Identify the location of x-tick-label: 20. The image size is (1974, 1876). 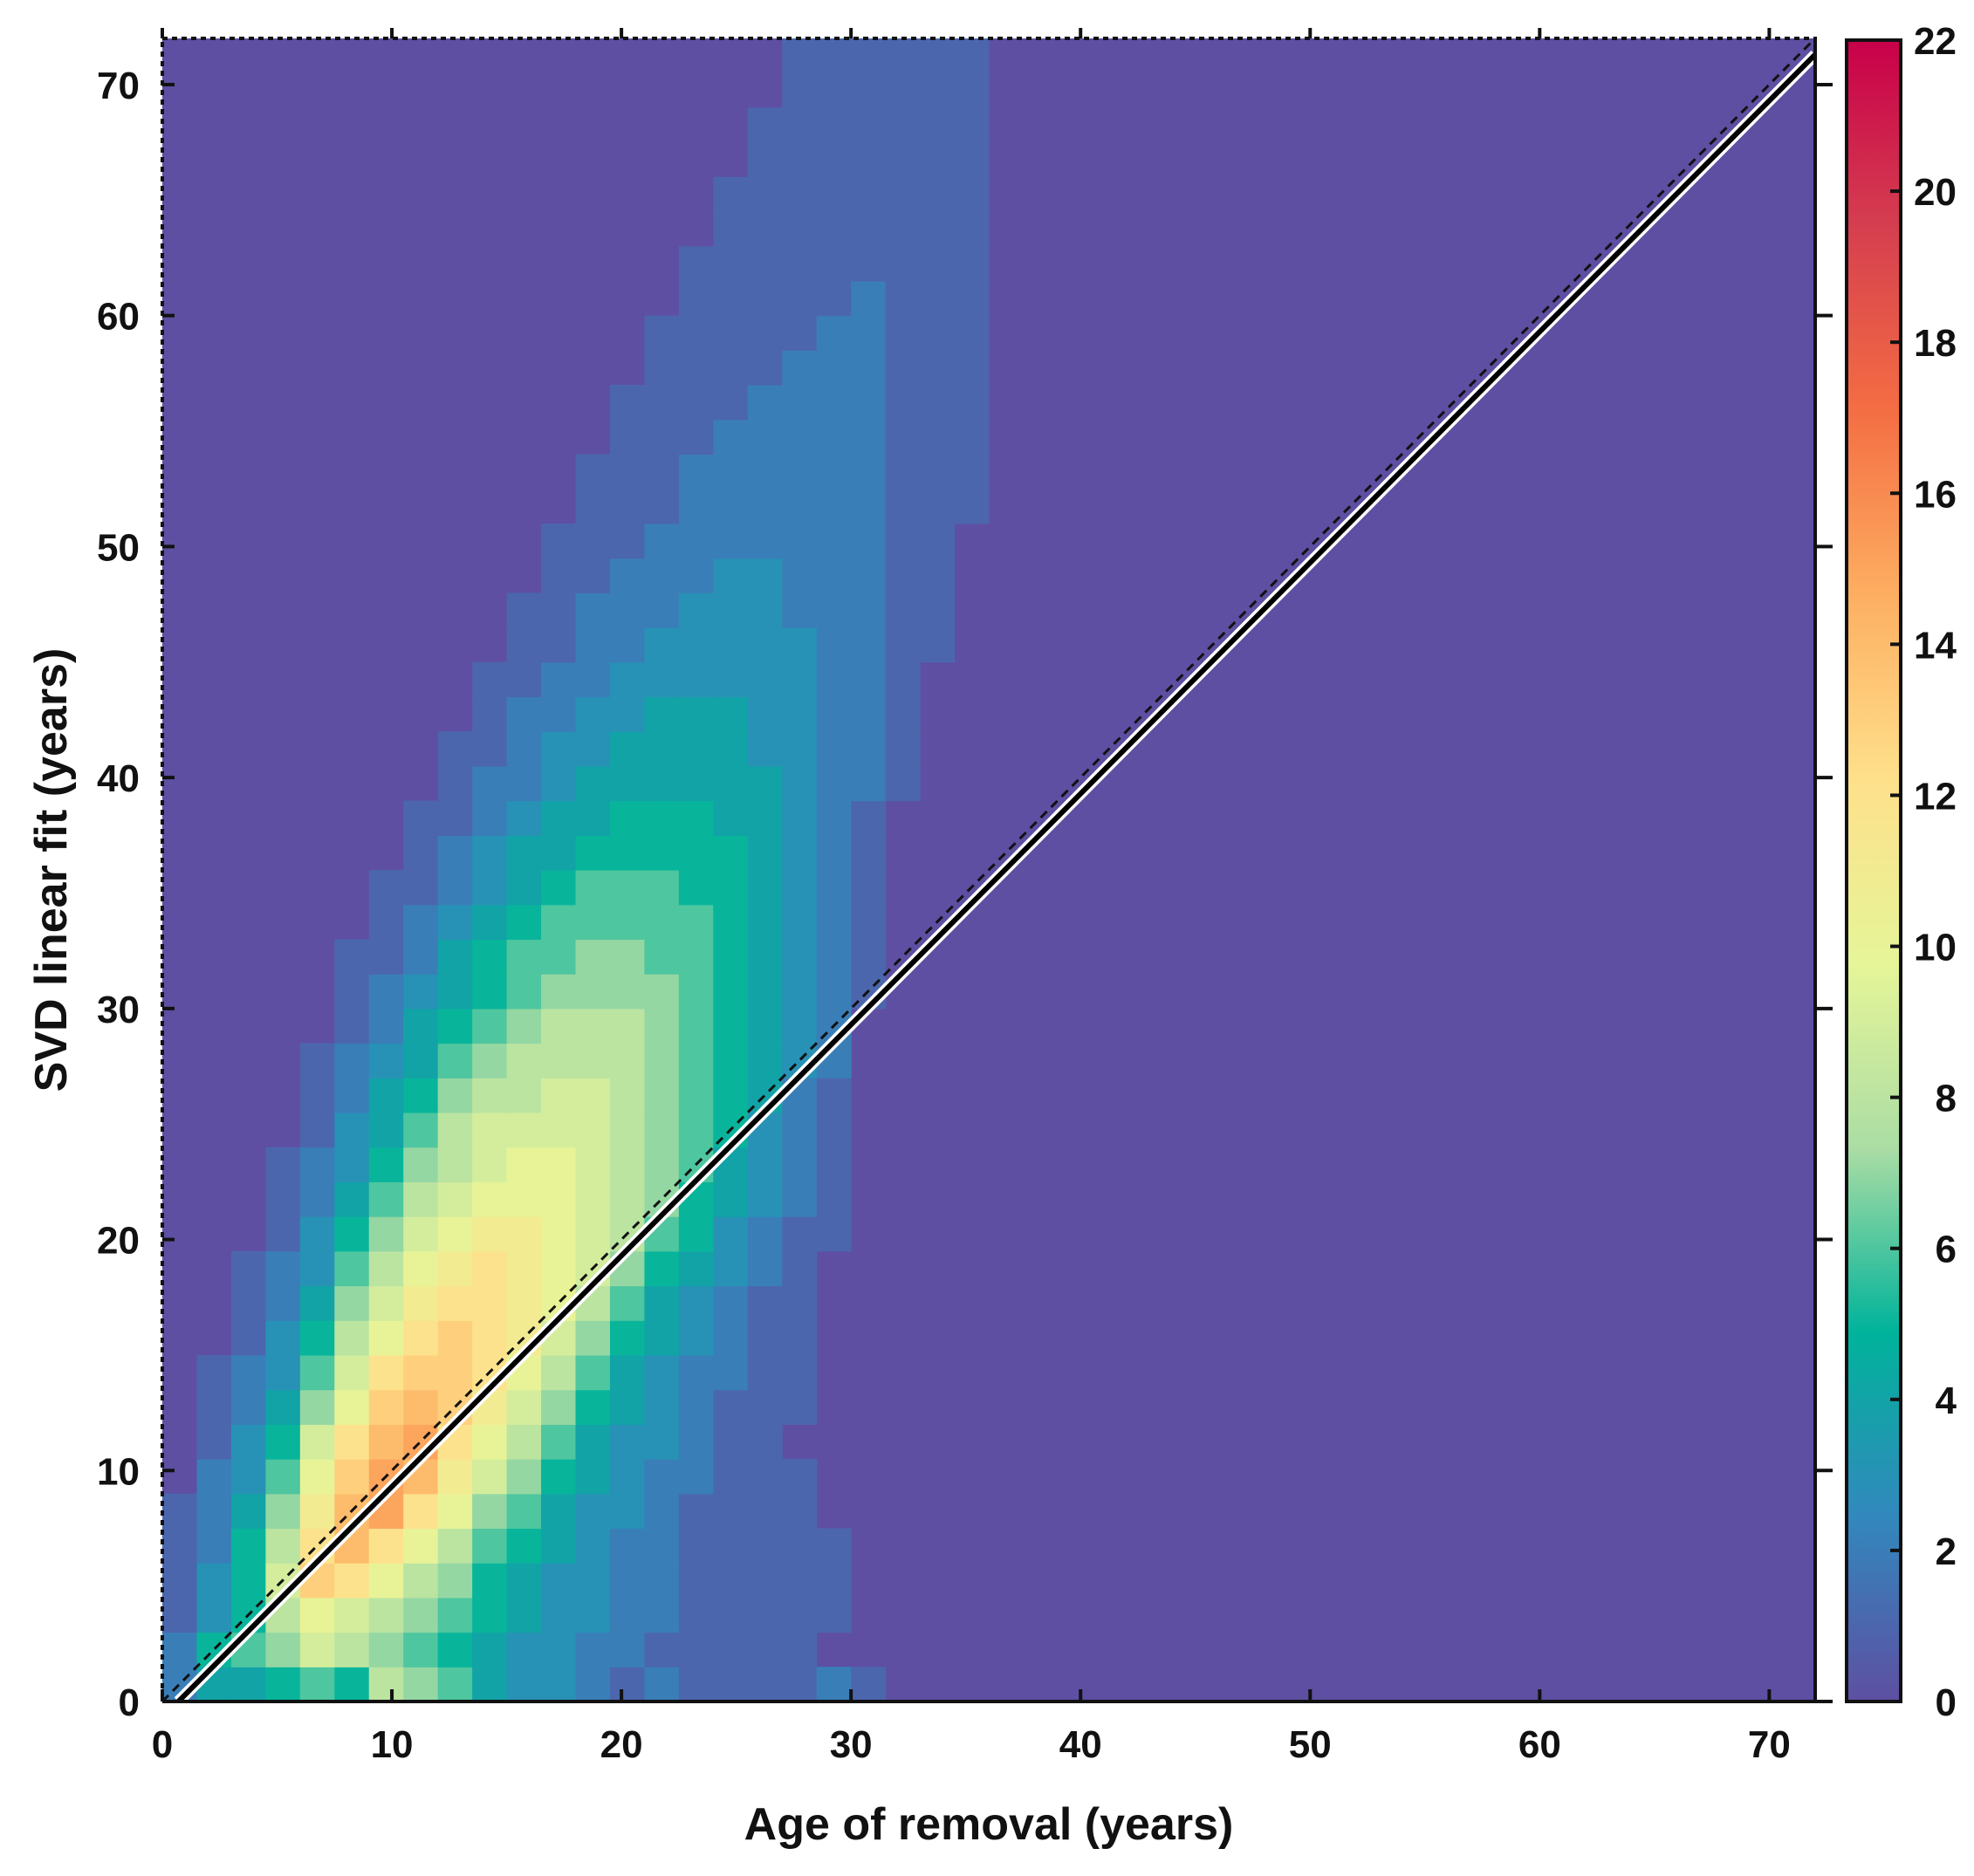
(622, 1744).